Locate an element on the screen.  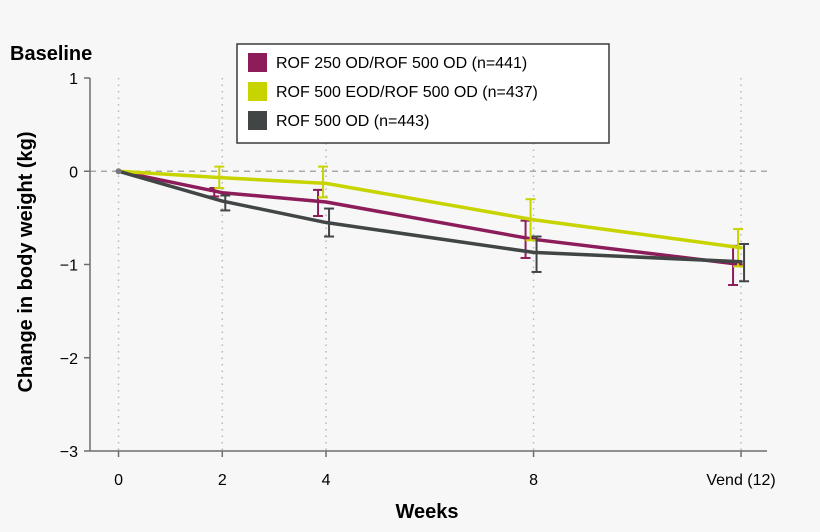
legend-label-0: ROF 250 OD/ROF 500 OD (n=441) is located at coordinates (401, 63).